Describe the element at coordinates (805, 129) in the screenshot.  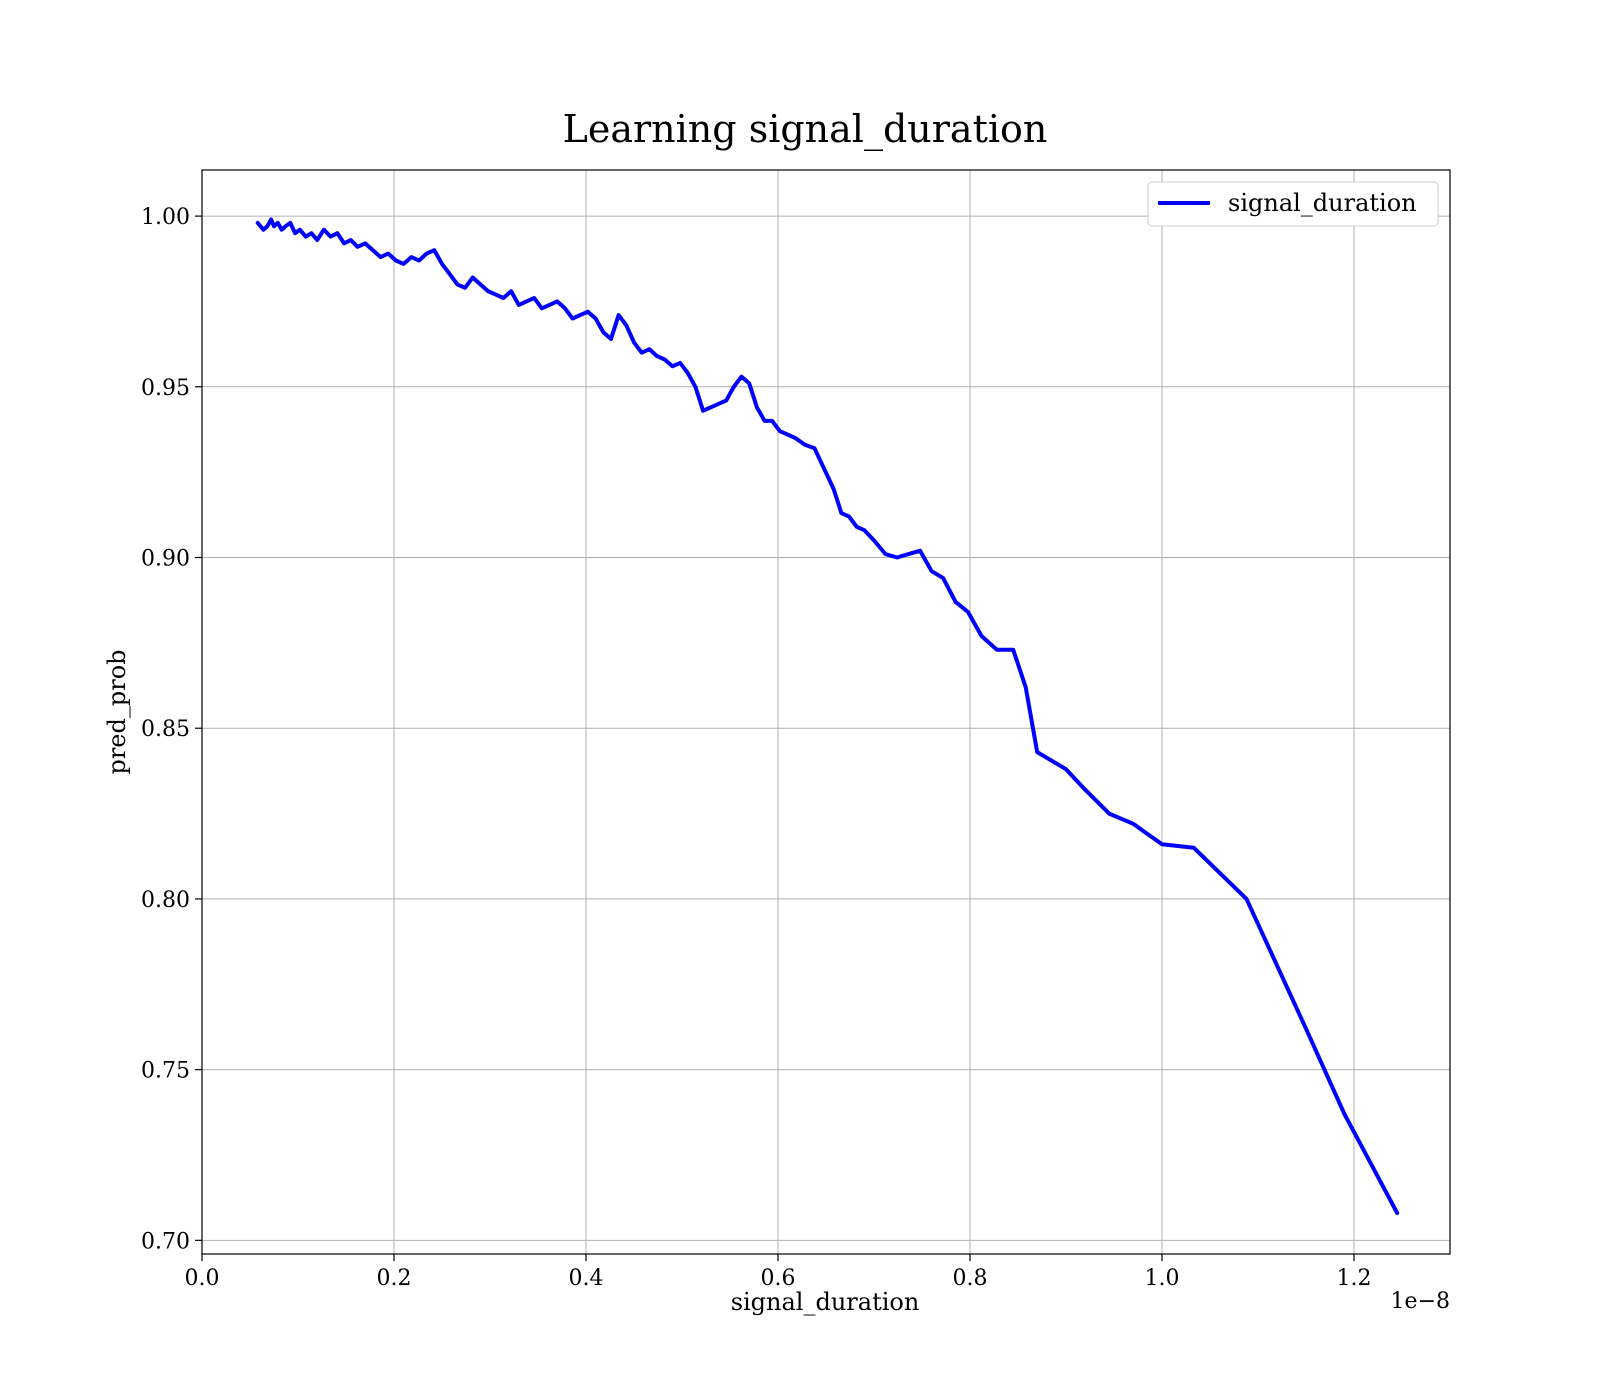
I see `chart-title: Learning signal_duration` at that location.